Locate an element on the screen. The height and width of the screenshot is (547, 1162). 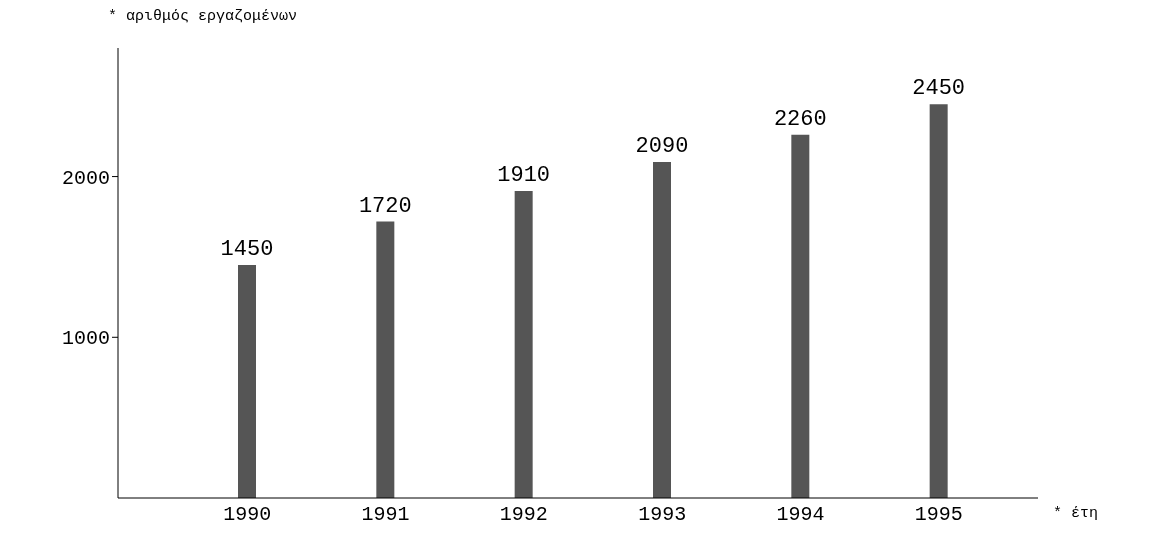
data-label: 1910 is located at coordinates (524, 176).